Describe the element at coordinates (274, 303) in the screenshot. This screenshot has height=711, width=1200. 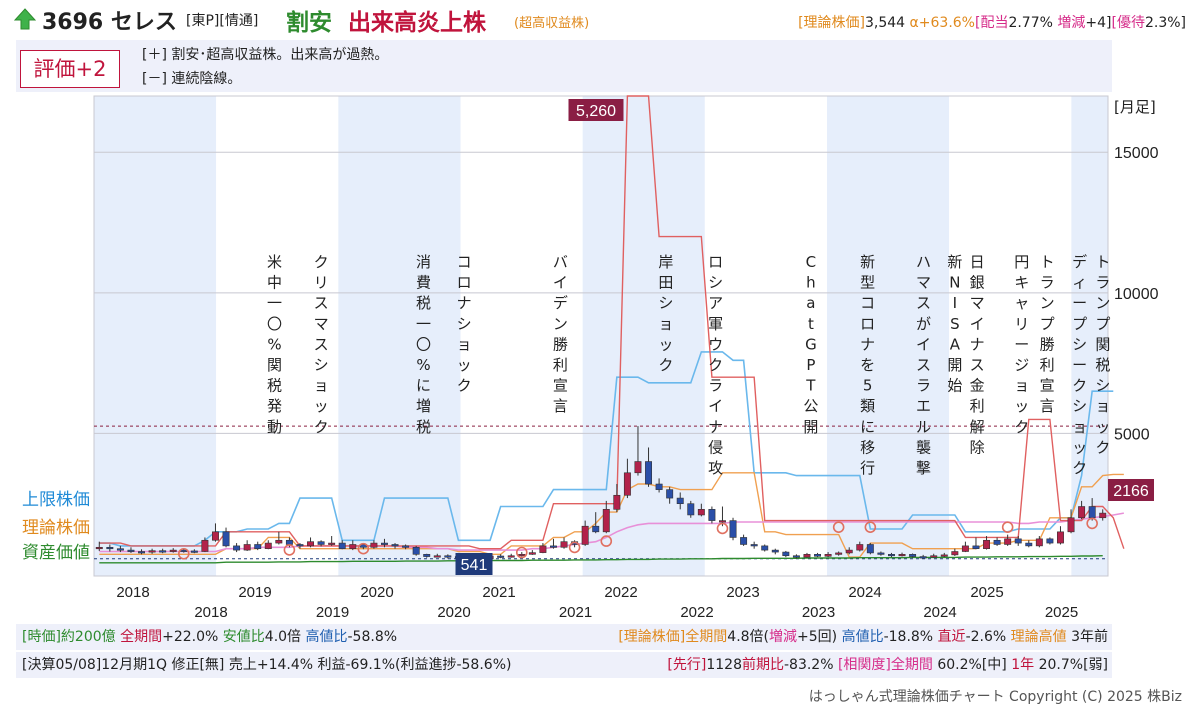
I see `event-char: 一` at that location.